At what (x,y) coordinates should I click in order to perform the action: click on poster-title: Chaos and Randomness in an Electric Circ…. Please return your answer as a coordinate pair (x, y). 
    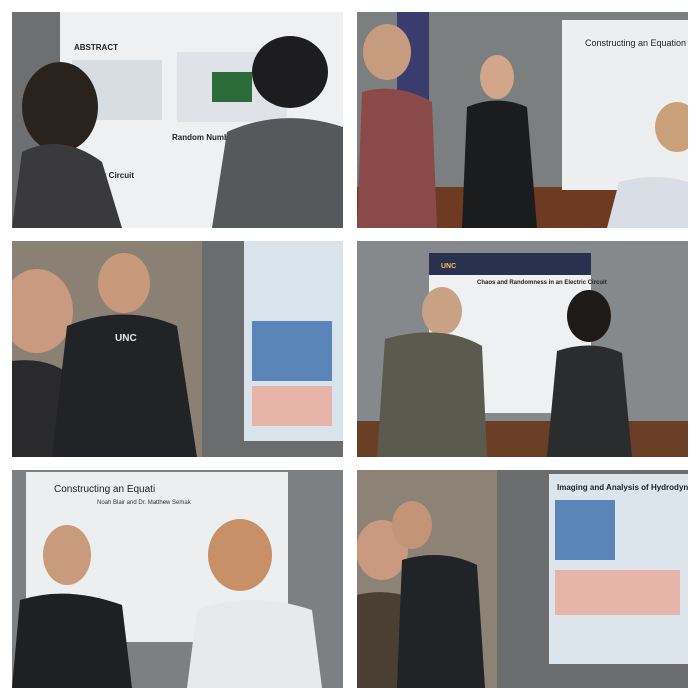
    Looking at the image, I should click on (542, 283).